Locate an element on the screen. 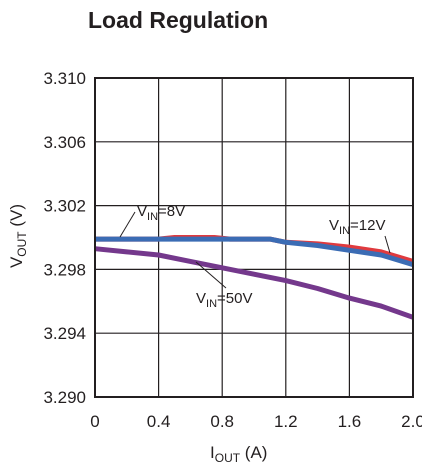 This screenshot has height=464, width=422. y-tick-label: 3.294 is located at coordinates (64, 333).